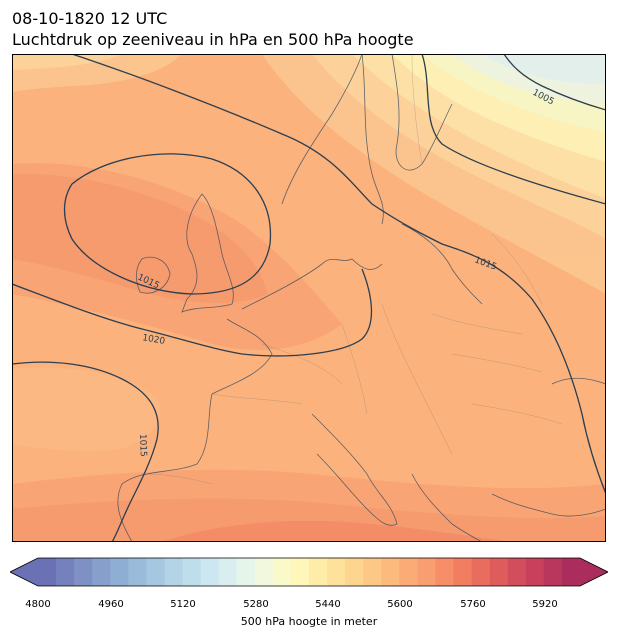  Describe the element at coordinates (167, 224) in the screenshot. I see `isobar-1015-high` at that location.